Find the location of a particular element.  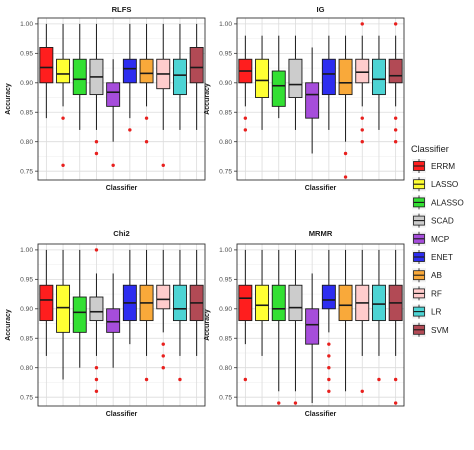

panel-title: Chi2 is located at coordinates (121, 233).